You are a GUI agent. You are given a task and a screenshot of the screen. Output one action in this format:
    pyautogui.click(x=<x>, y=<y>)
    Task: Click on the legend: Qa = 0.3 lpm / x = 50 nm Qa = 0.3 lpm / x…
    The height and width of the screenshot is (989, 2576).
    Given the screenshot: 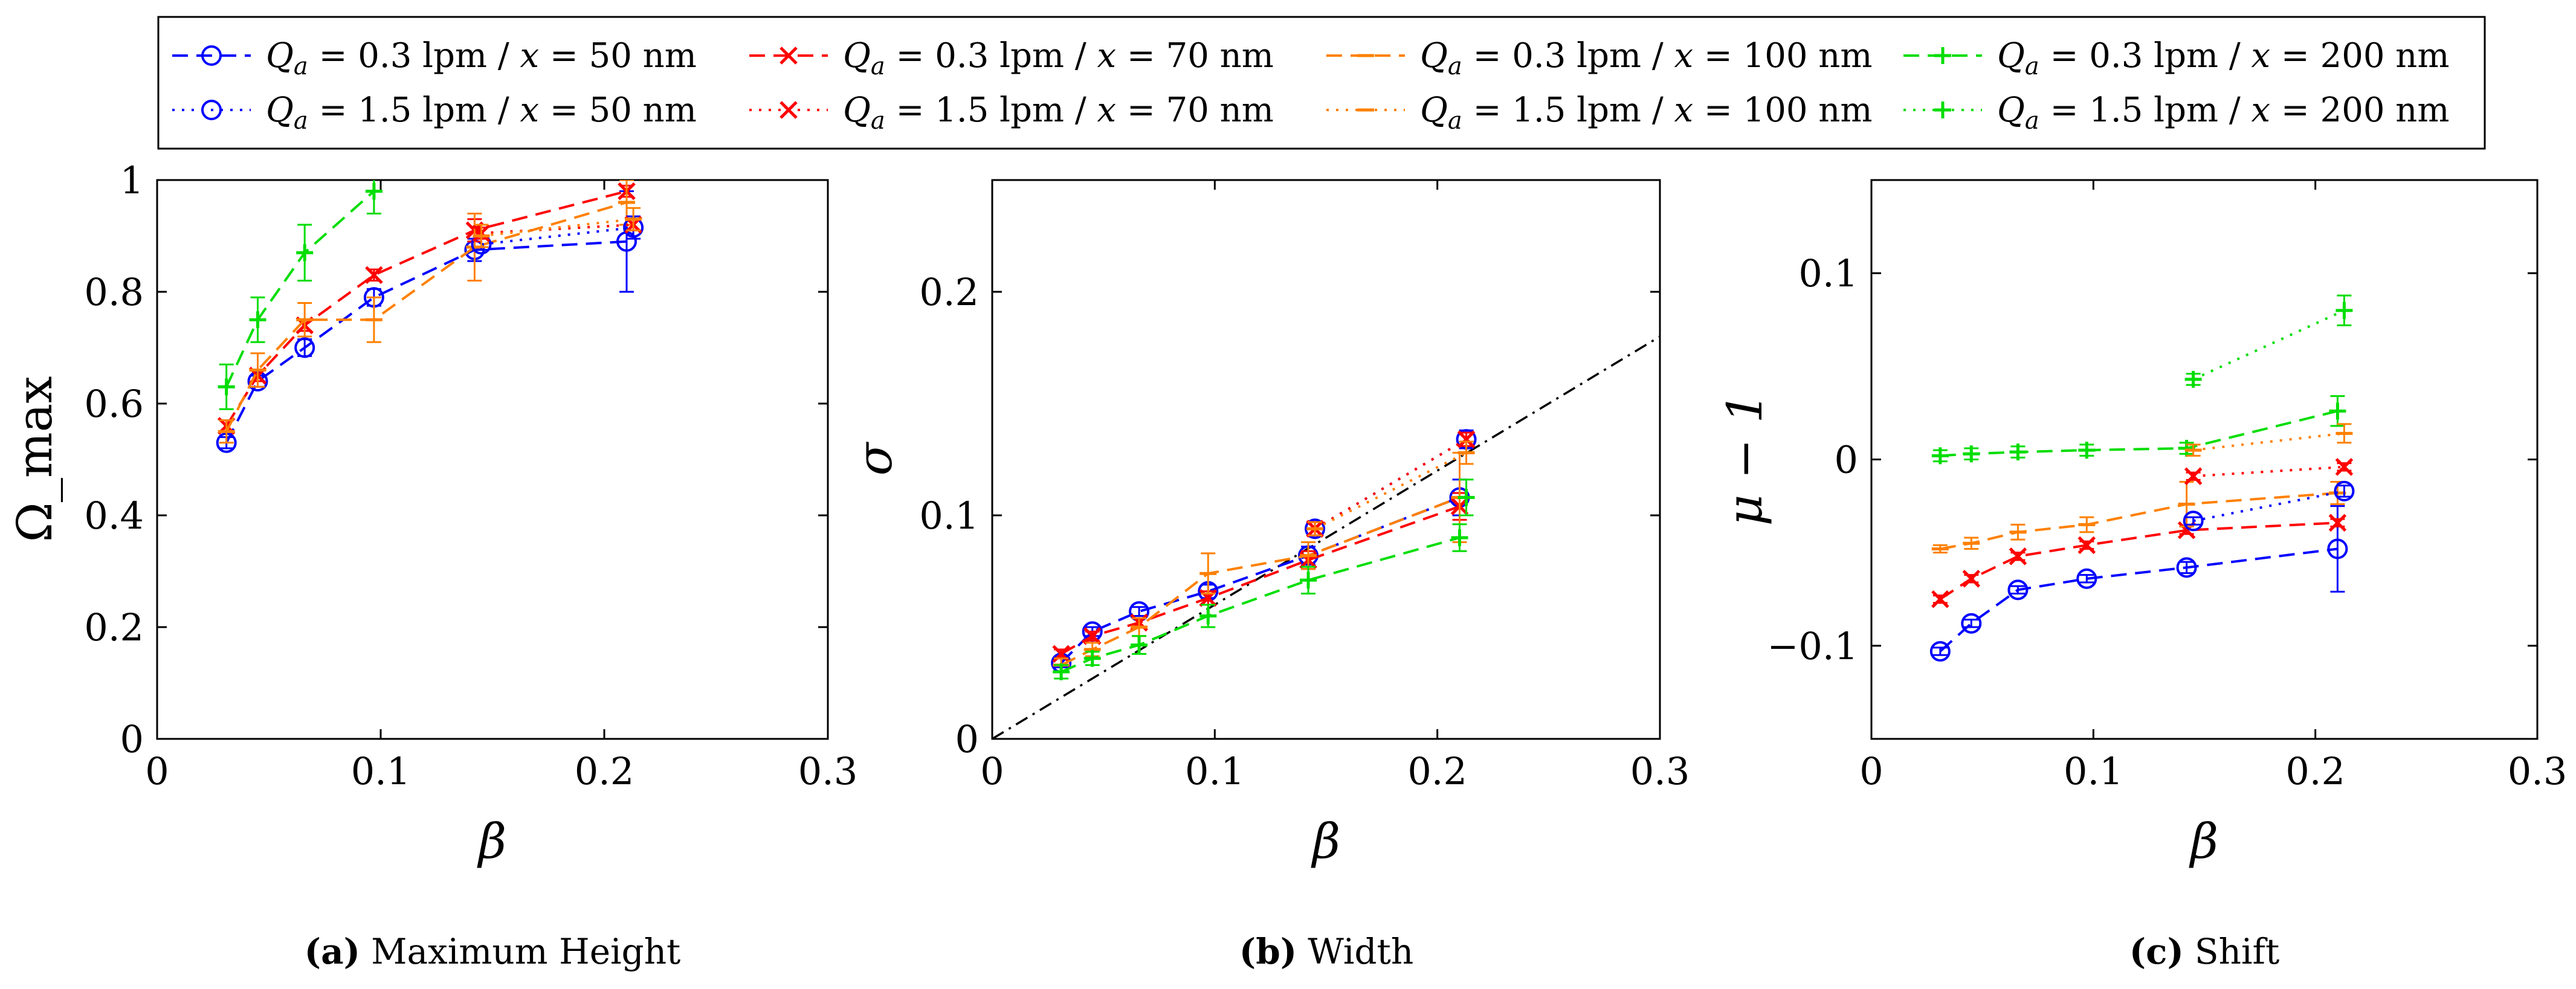 What is the action you would take?
    pyautogui.click(x=1322, y=83)
    